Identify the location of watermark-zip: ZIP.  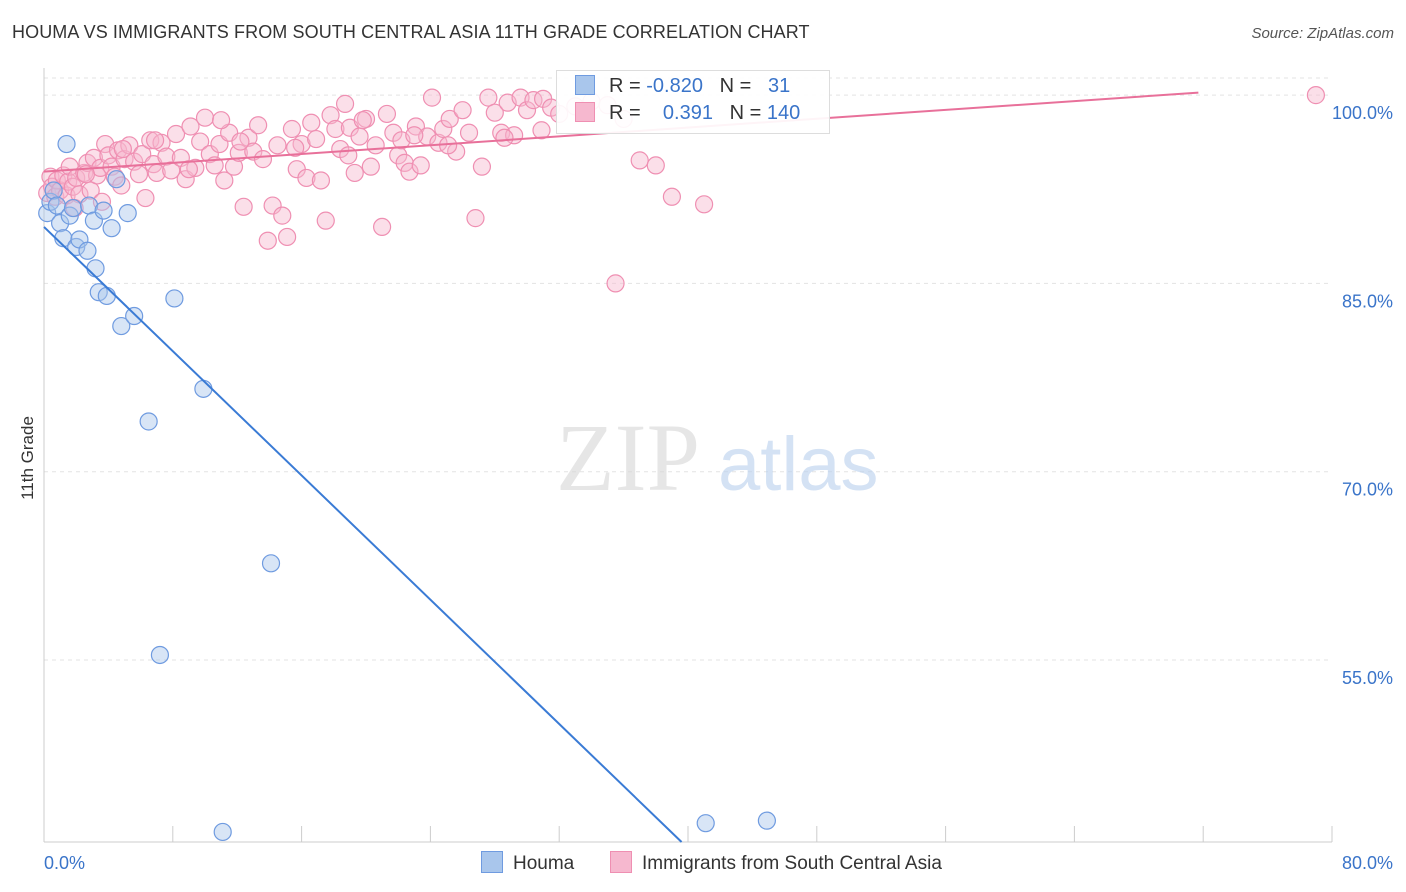
(628, 457).